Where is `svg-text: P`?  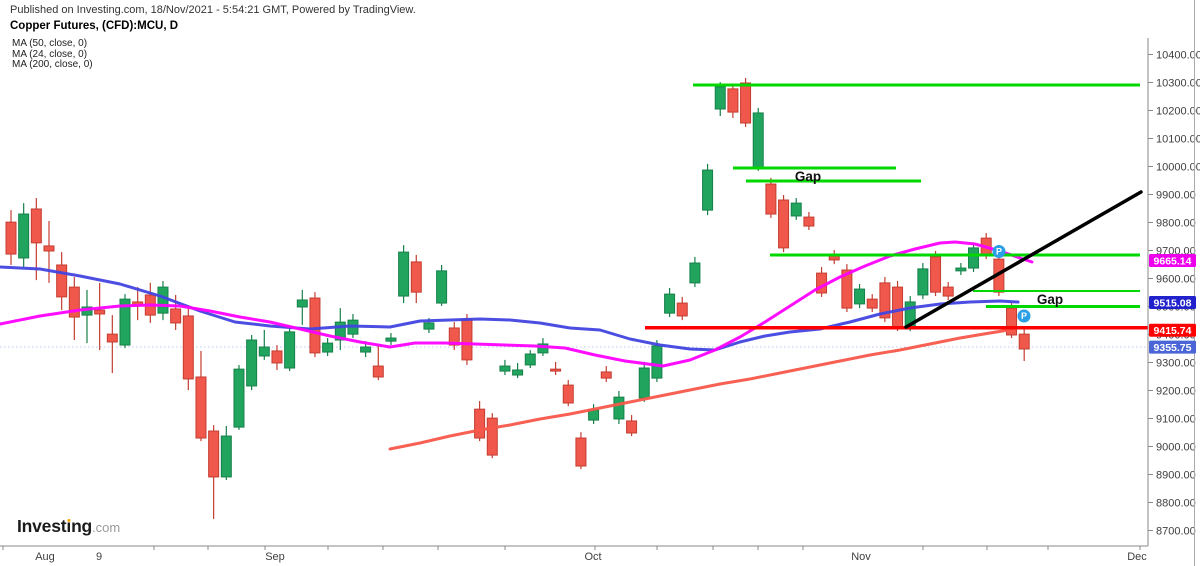 svg-text: P is located at coordinates (999, 252).